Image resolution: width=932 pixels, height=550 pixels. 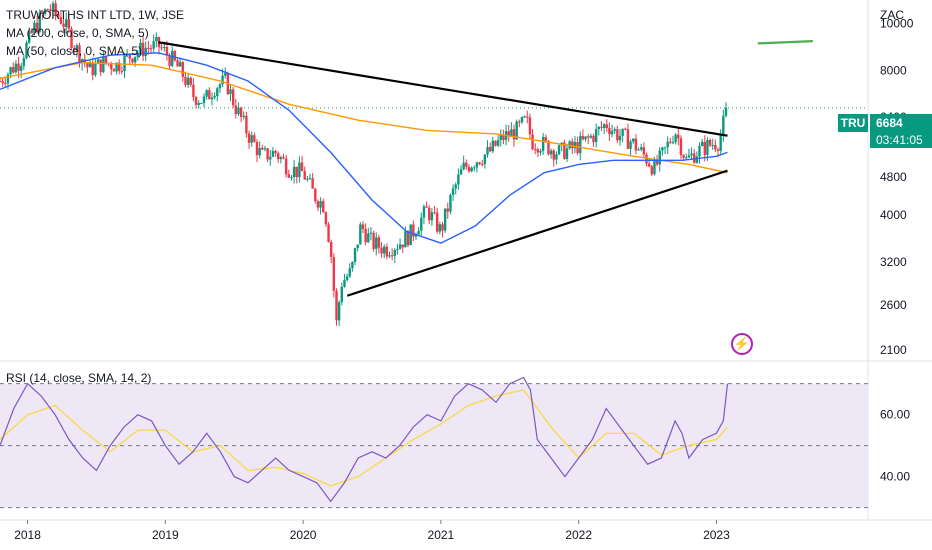 I want to click on lightning-bolt-icon: ⚡, so click(x=742, y=344).